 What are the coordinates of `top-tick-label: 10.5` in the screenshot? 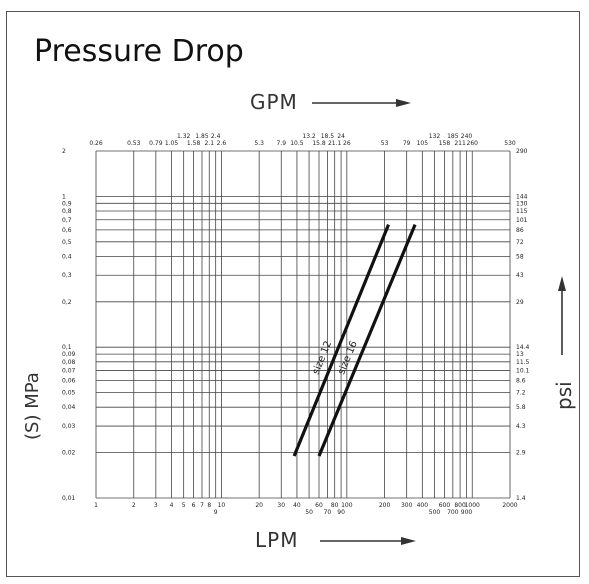 It's located at (297, 143).